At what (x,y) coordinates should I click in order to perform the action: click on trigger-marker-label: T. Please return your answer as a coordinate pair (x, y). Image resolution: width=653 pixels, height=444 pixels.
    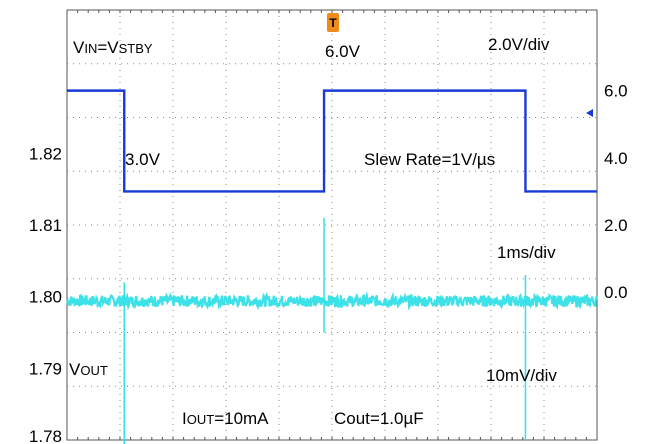
    Looking at the image, I should click on (333, 23).